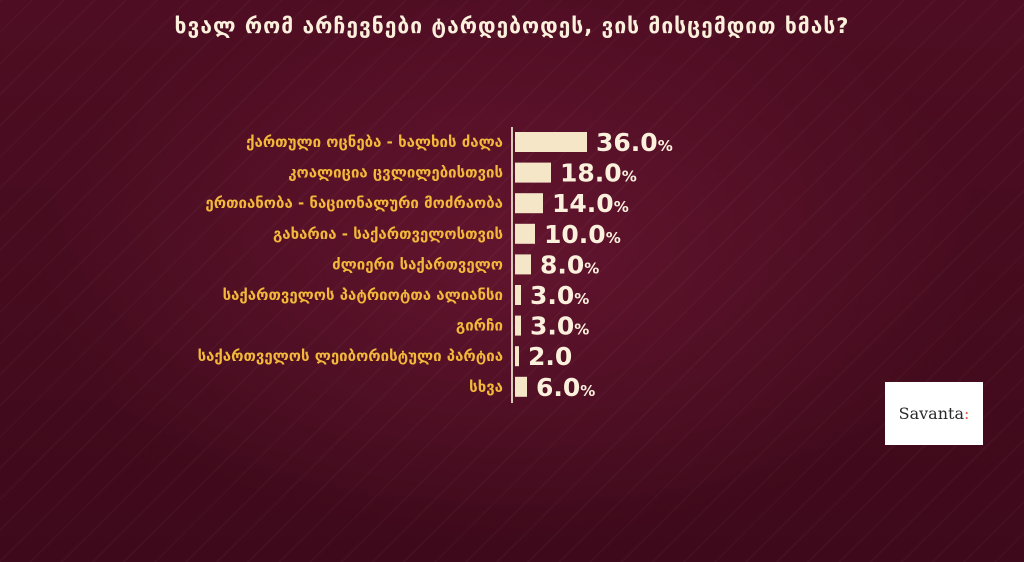 This screenshot has width=1024, height=562. I want to click on category-label: საქართველოს ლეიბორისტული პარტია, so click(350, 356).